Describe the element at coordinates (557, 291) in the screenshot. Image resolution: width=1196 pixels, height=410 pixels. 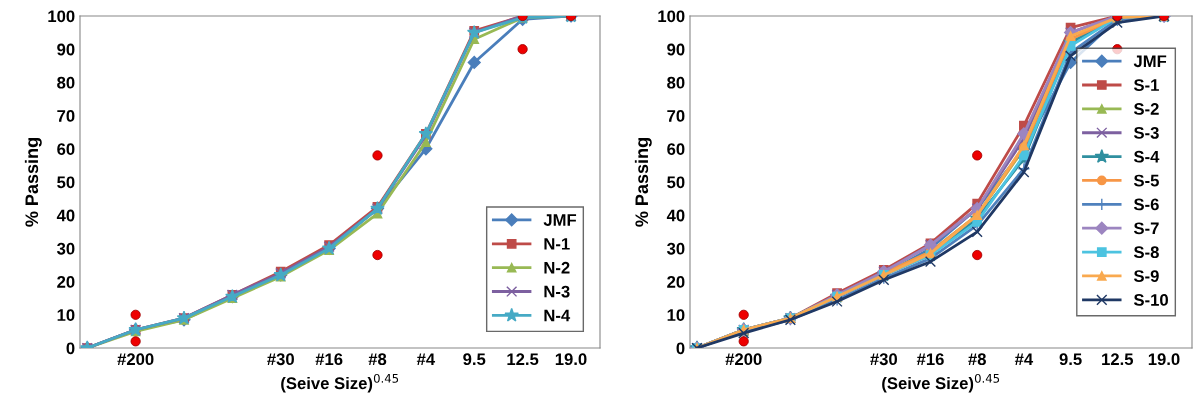
I see `legend-label: N-3` at that location.